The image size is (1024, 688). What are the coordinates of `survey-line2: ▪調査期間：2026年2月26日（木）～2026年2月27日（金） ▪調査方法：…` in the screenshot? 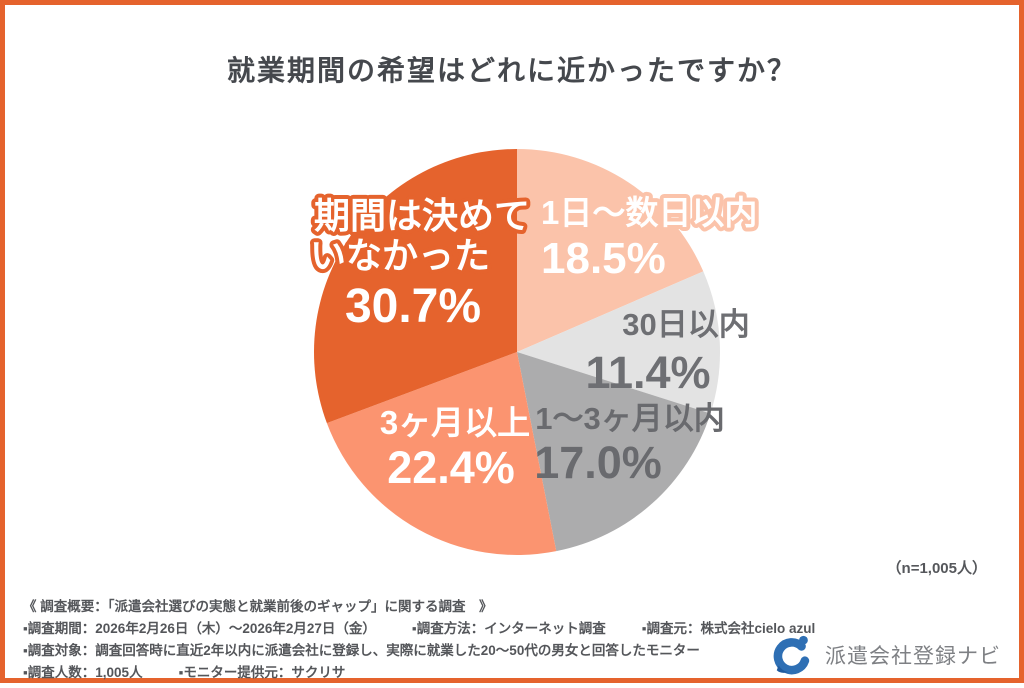 It's located at (433, 629).